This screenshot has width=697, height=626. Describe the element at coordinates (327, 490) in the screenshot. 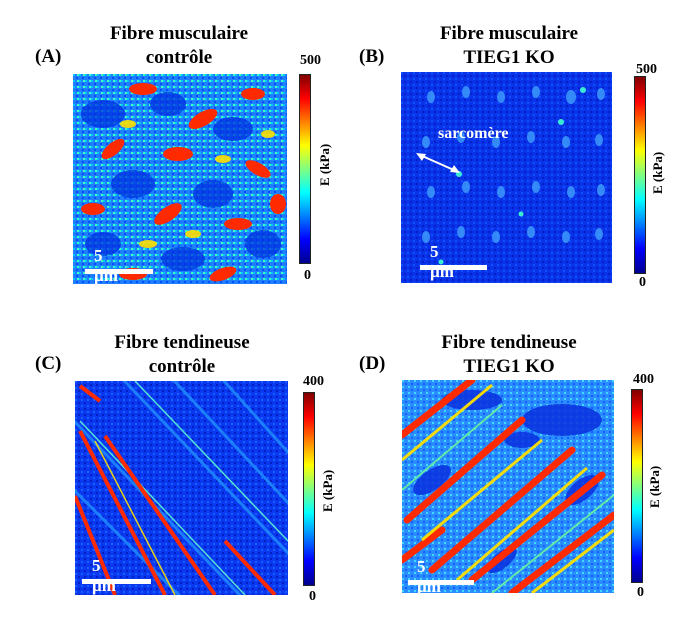

I see `panel-c-colorbar-unit: E (kPa)` at that location.